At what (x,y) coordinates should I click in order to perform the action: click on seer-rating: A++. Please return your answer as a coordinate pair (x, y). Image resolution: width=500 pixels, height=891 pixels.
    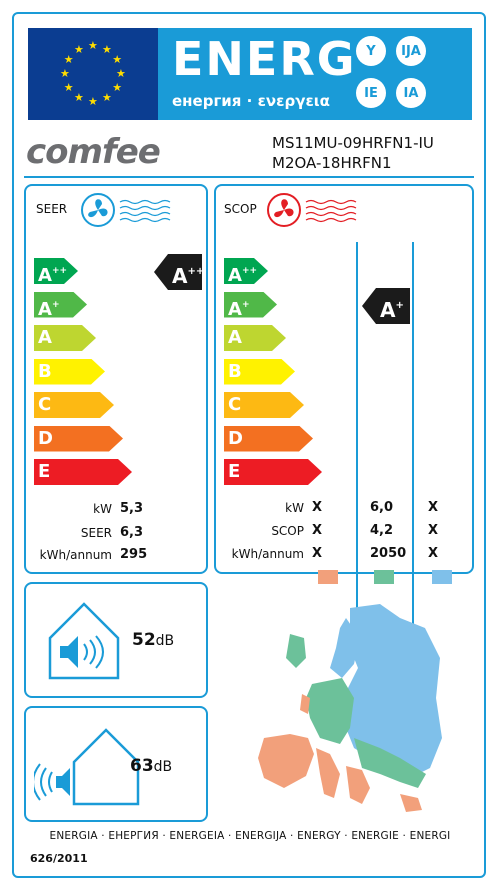
    Looking at the image, I should click on (188, 276).